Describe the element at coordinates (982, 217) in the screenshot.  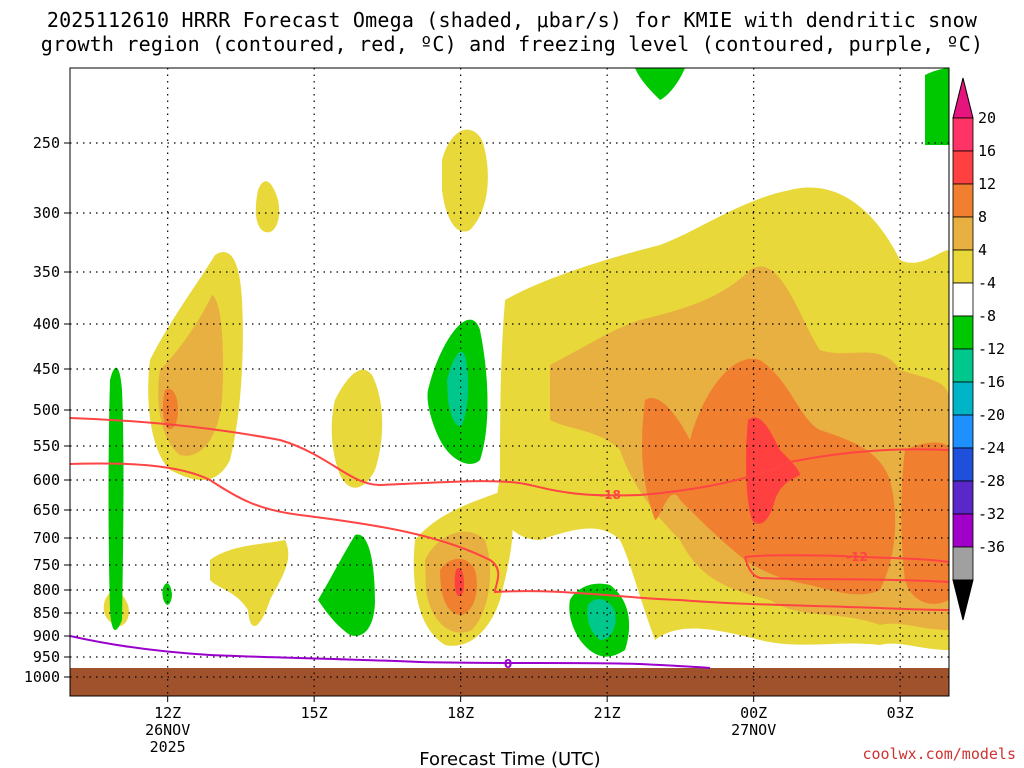
I see `colorbar-label-3: 8` at that location.